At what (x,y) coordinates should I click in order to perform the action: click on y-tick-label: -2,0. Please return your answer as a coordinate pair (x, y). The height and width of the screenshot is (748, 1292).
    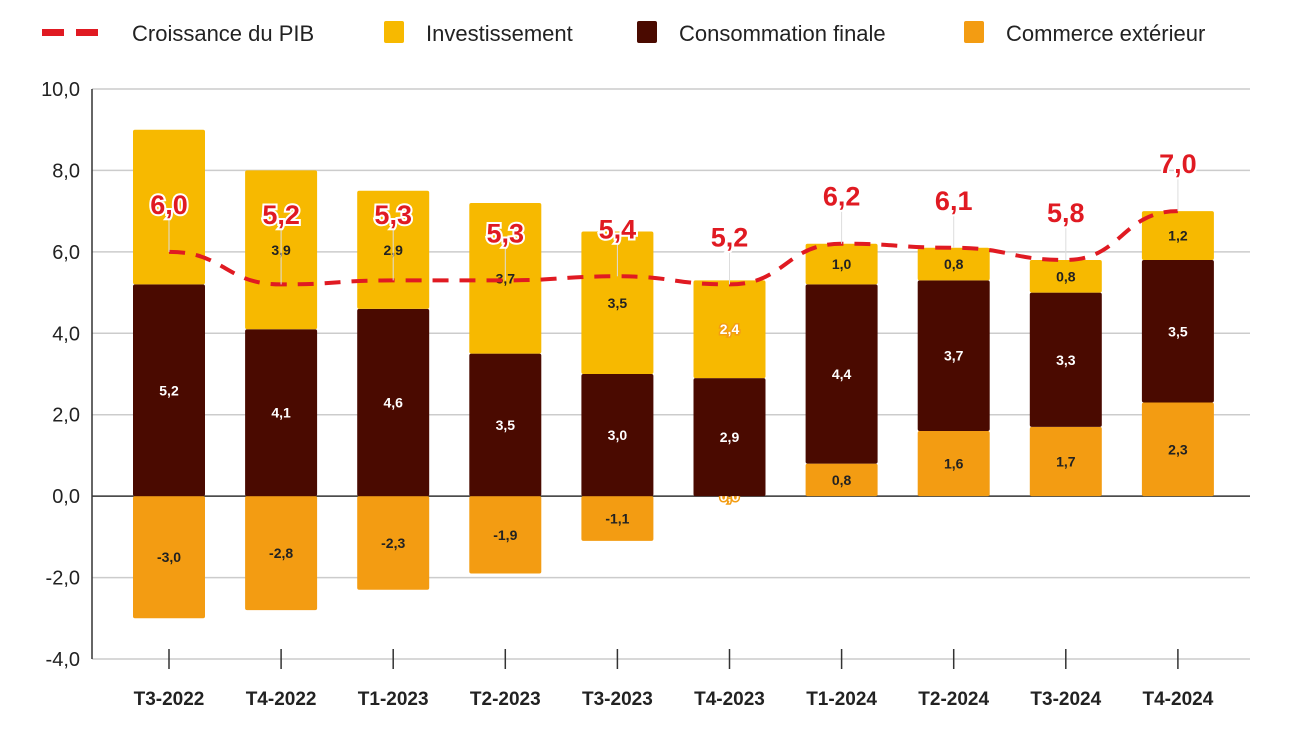
    Looking at the image, I should click on (63, 579).